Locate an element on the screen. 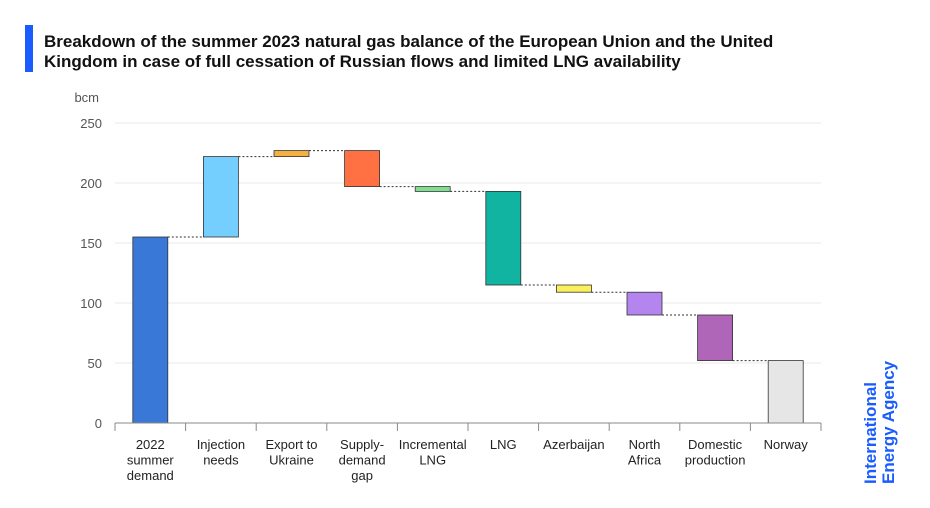  y-axis-ticks: 0 50 100 150 200 250 is located at coordinates (91, 273).